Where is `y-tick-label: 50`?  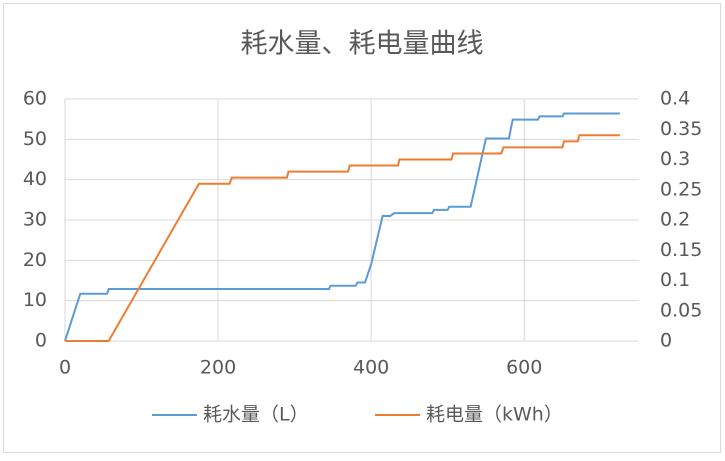
y-tick-label: 50 is located at coordinates (35, 139).